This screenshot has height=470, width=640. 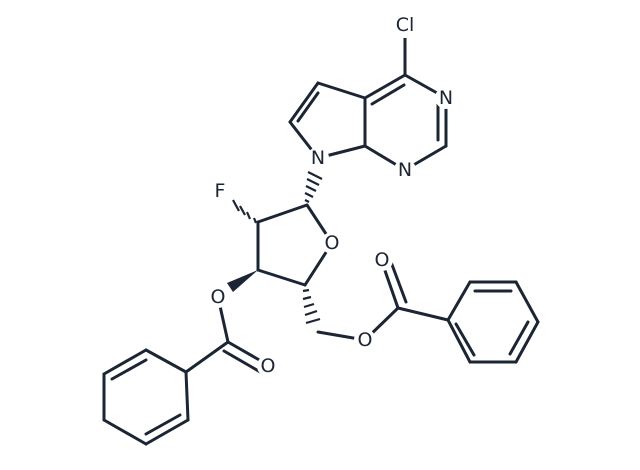 I want to click on atom-label: Cl, so click(x=405, y=25).